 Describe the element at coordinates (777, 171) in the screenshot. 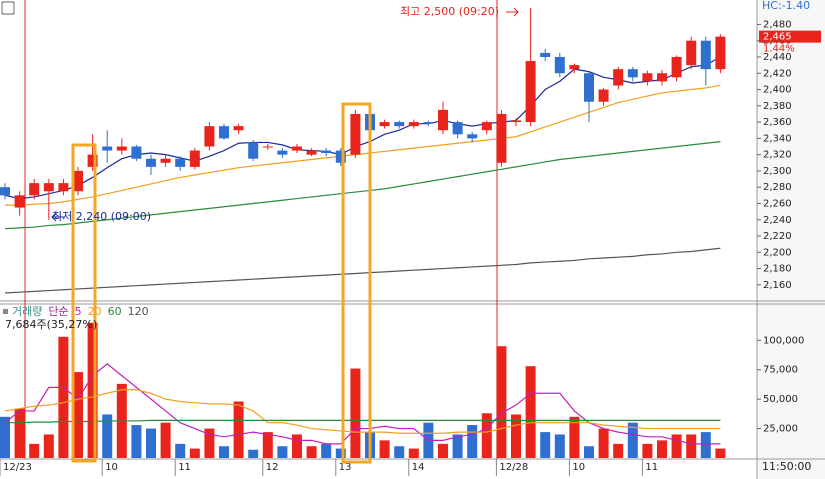

I see `y-tick-label: 2,300` at that location.